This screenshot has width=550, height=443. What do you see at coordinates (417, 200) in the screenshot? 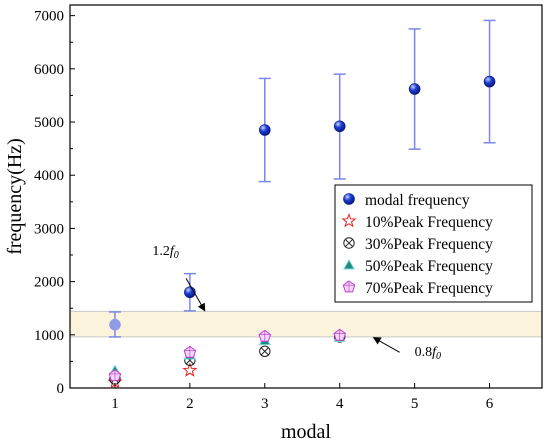
I see `legend-label-0: modal frequency` at bounding box center [417, 200].